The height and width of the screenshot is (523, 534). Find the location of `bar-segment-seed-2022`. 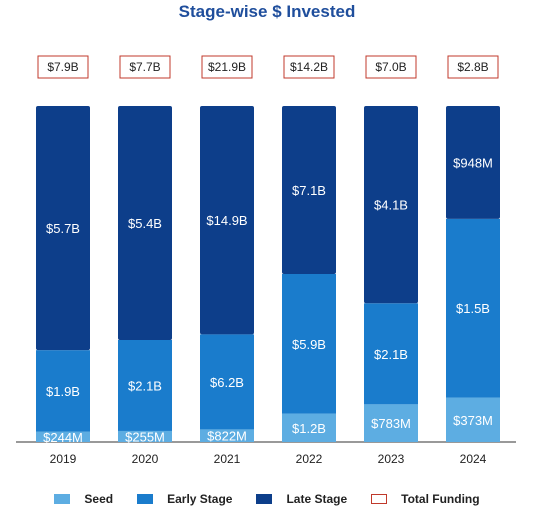

bar-segment-seed-2022 is located at coordinates (309, 427).